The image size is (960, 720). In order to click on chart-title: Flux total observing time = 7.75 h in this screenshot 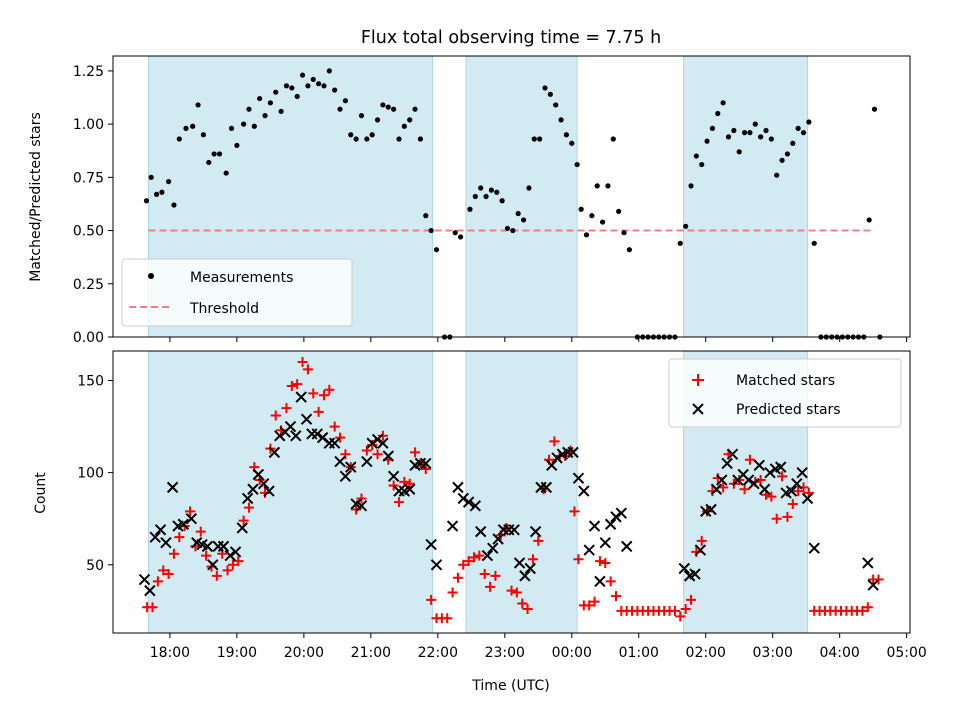, I will do `click(511, 38)`.